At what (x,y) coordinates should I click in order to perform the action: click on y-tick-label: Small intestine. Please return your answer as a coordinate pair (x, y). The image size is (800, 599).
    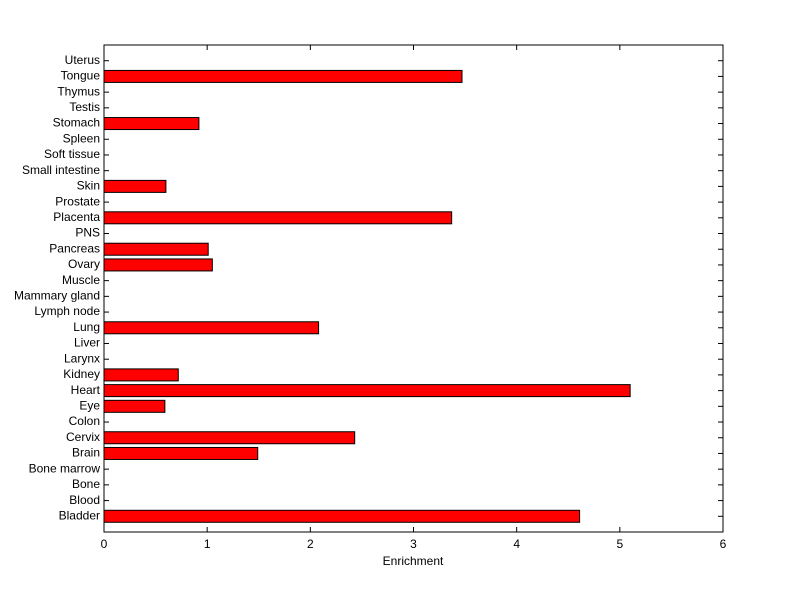
    Looking at the image, I should click on (61, 170).